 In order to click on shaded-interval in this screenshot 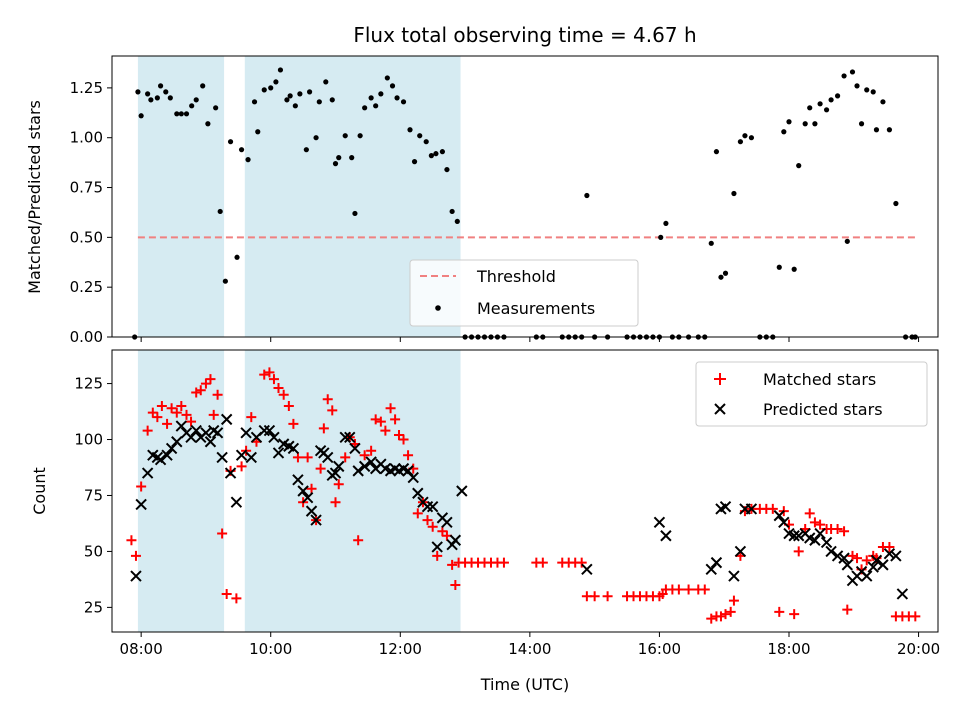, I will do `click(352, 491)`.